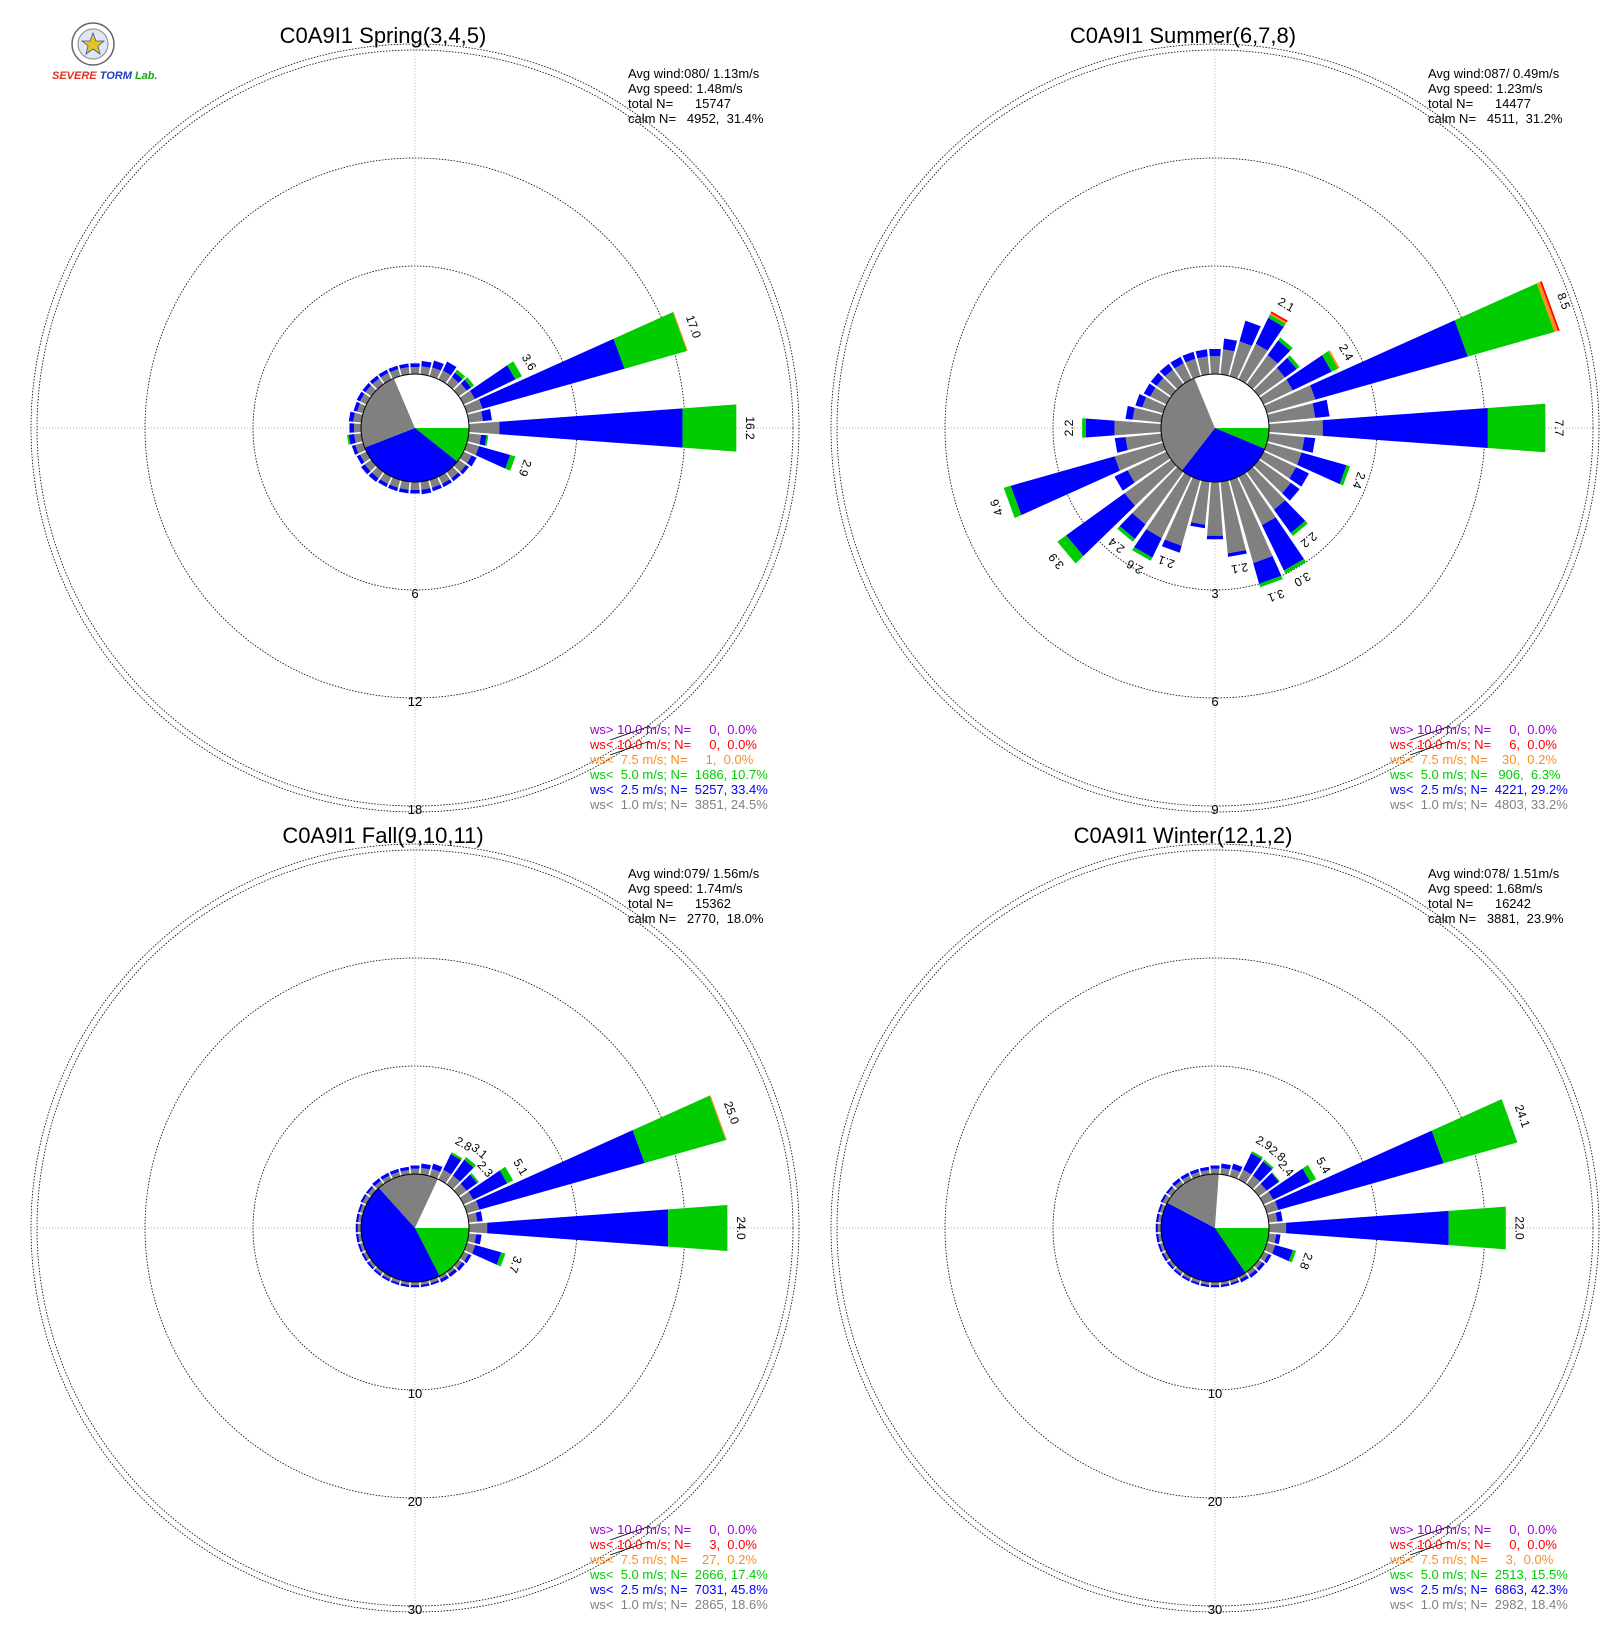 Image resolution: width=1620 pixels, height=1640 pixels. Describe the element at coordinates (425, 371) in the screenshot. I see `sector-bar-10-ws_lt1` at that location.